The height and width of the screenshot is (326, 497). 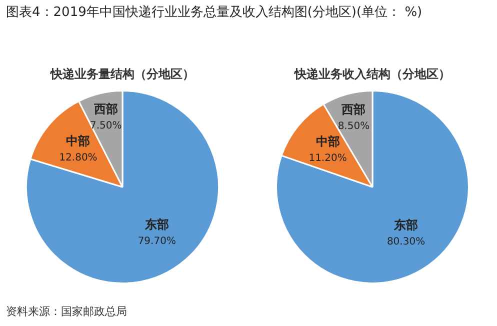 I want to click on data-label: 11.20%, so click(x=327, y=158).